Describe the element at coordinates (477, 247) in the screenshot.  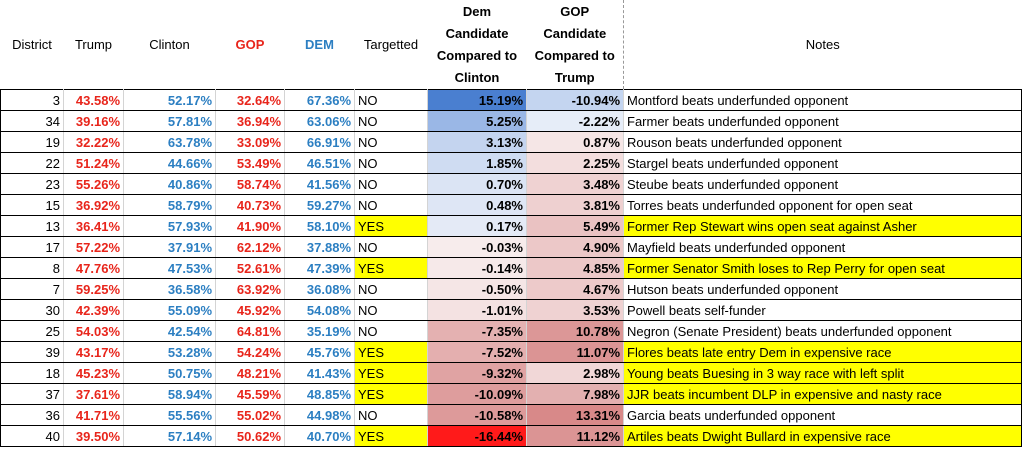
I see `cell-dem-diff: -0.03%` at that location.